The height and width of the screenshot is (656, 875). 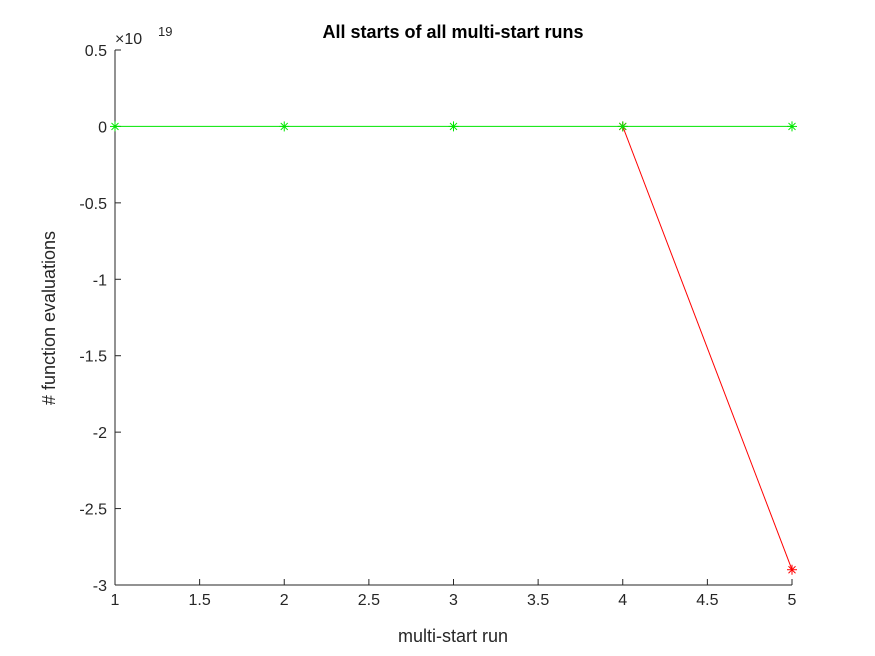 I want to click on x-tick-label: 3.5, so click(x=538, y=600).